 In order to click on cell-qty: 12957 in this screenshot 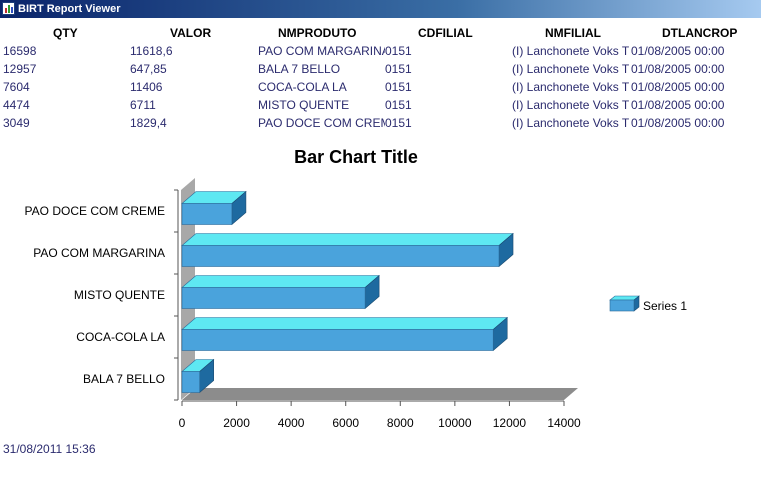, I will do `click(20, 69)`.